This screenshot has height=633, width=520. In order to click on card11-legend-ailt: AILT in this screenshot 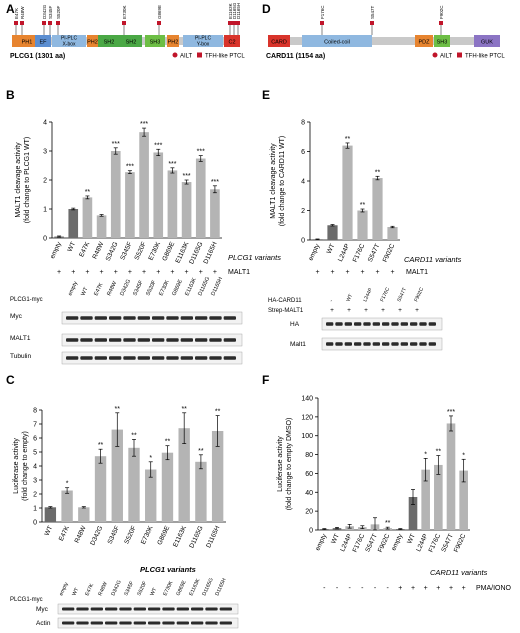, I will do `click(446, 57)`.